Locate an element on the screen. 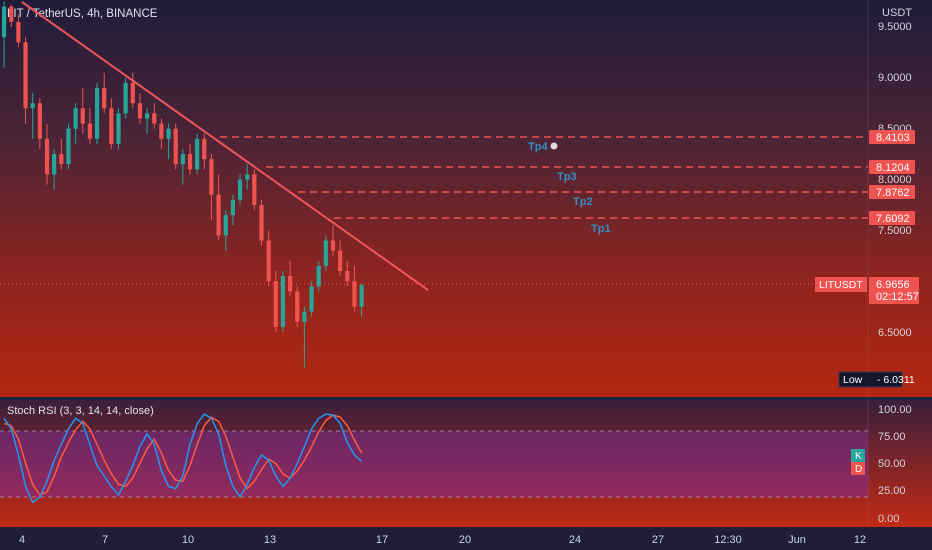 The width and height of the screenshot is (932, 550). ticker-label: LITUSDT is located at coordinates (841, 285).